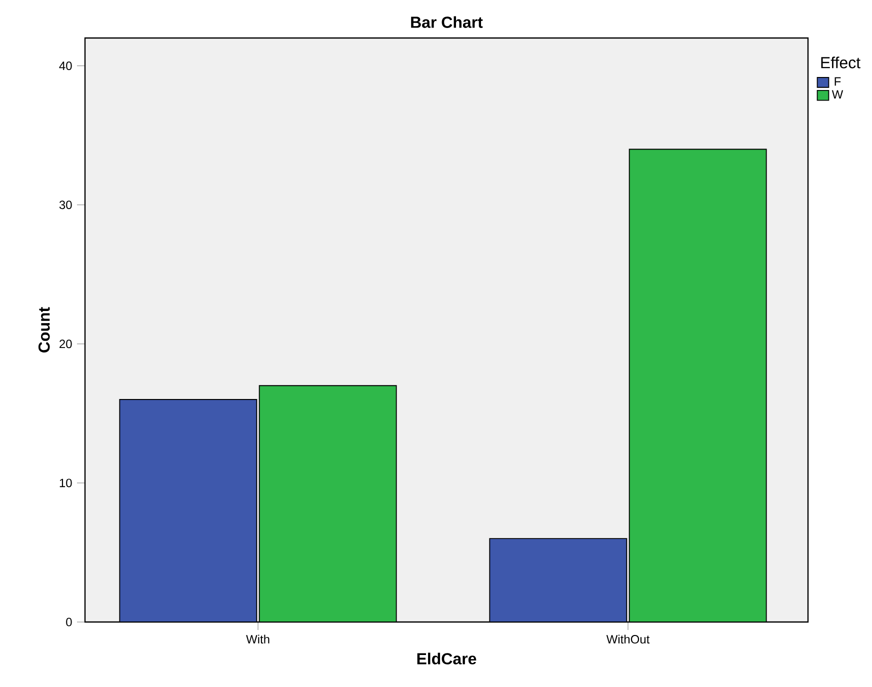 The width and height of the screenshot is (872, 687). I want to click on legend-label: W, so click(838, 94).